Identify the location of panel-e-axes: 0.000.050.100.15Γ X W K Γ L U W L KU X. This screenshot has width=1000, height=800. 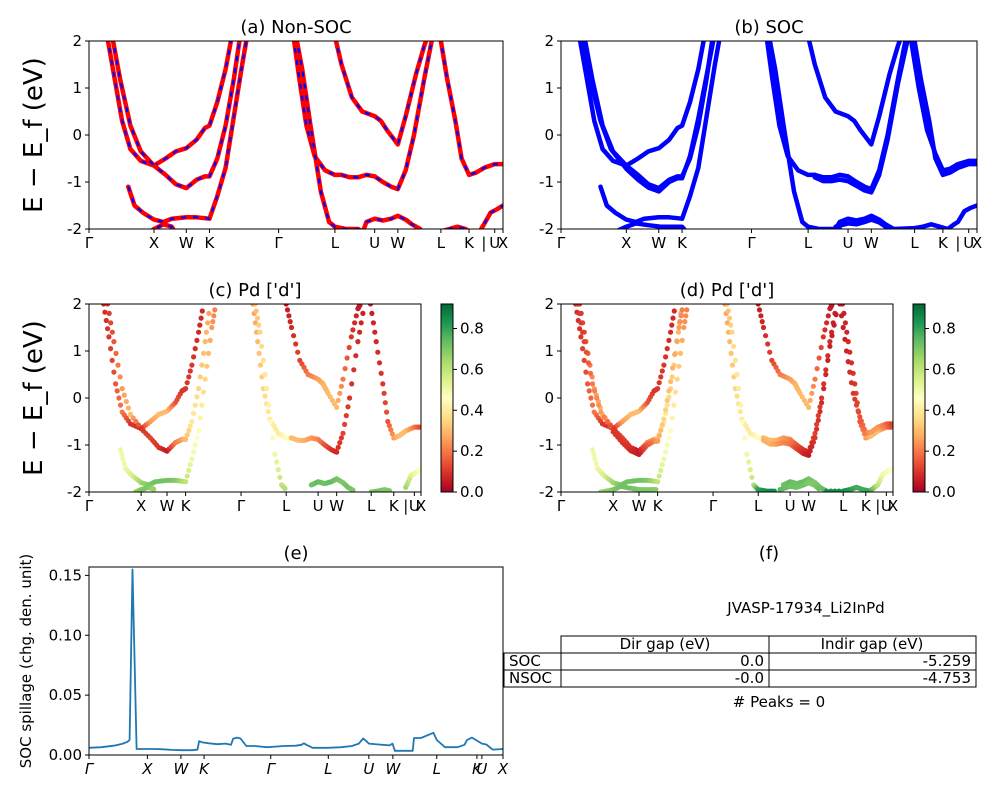
(279, 672).